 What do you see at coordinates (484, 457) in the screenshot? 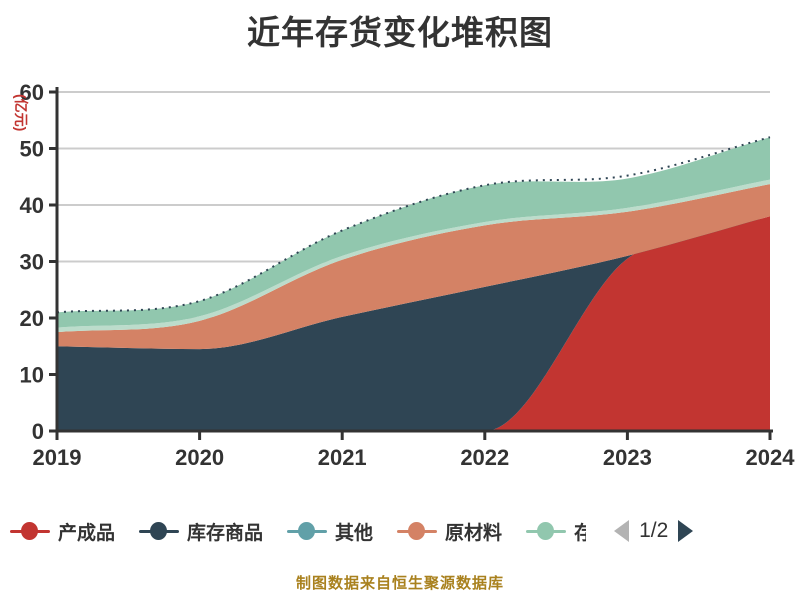
I see `x-tick-label: 2022` at bounding box center [484, 457].